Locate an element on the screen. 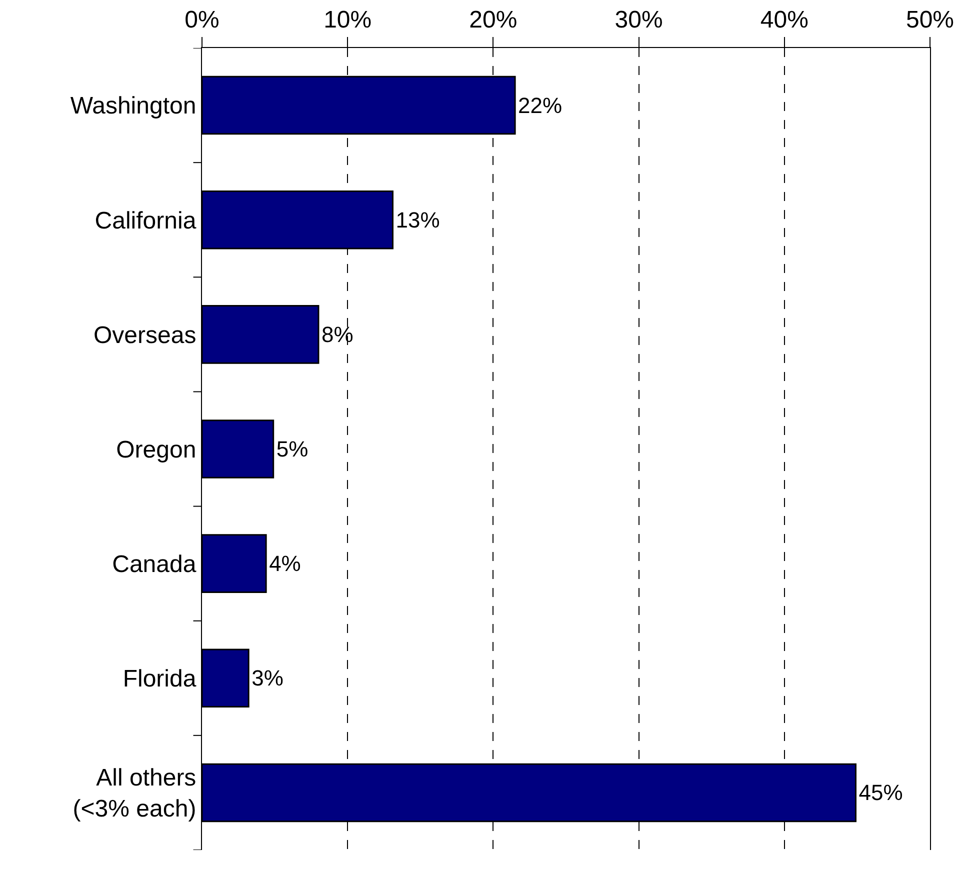  y-tick-label: Washington is located at coordinates (133, 106).